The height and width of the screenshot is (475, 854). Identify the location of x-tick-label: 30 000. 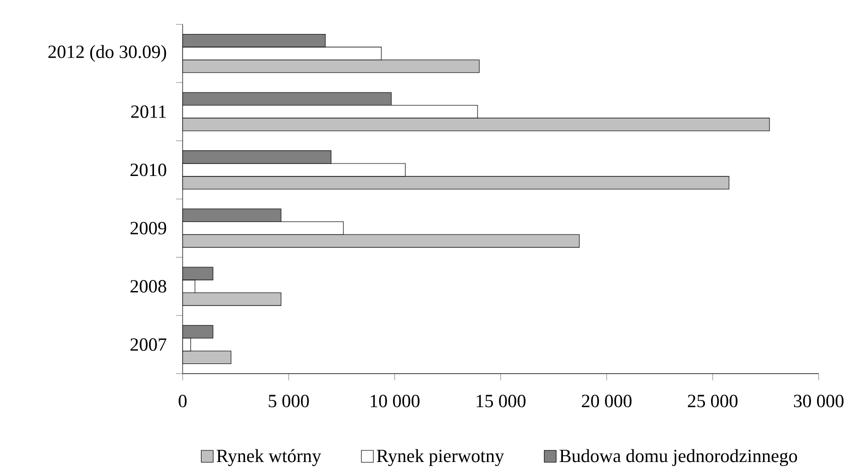
(819, 401).